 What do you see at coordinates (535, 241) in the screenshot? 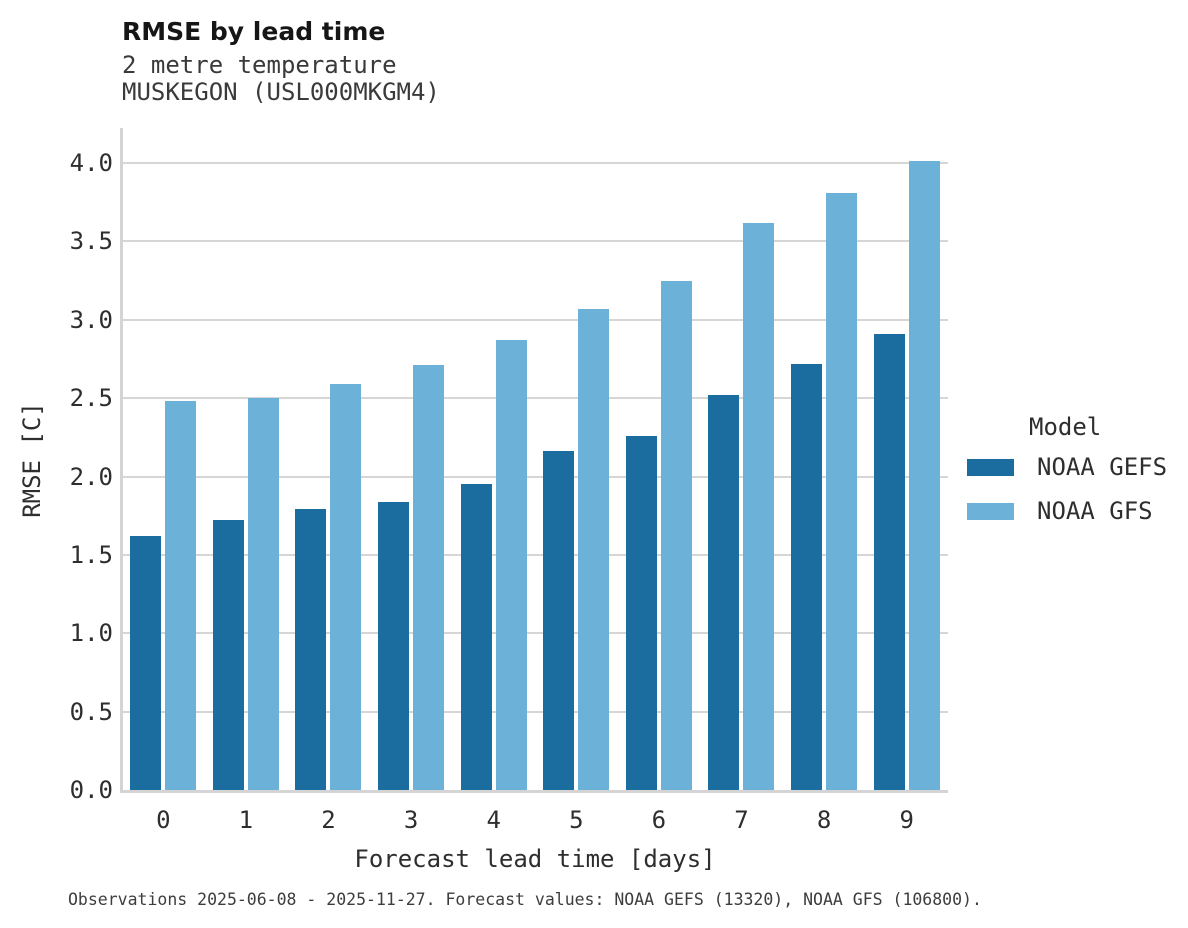
I see `gridline-3.5` at bounding box center [535, 241].